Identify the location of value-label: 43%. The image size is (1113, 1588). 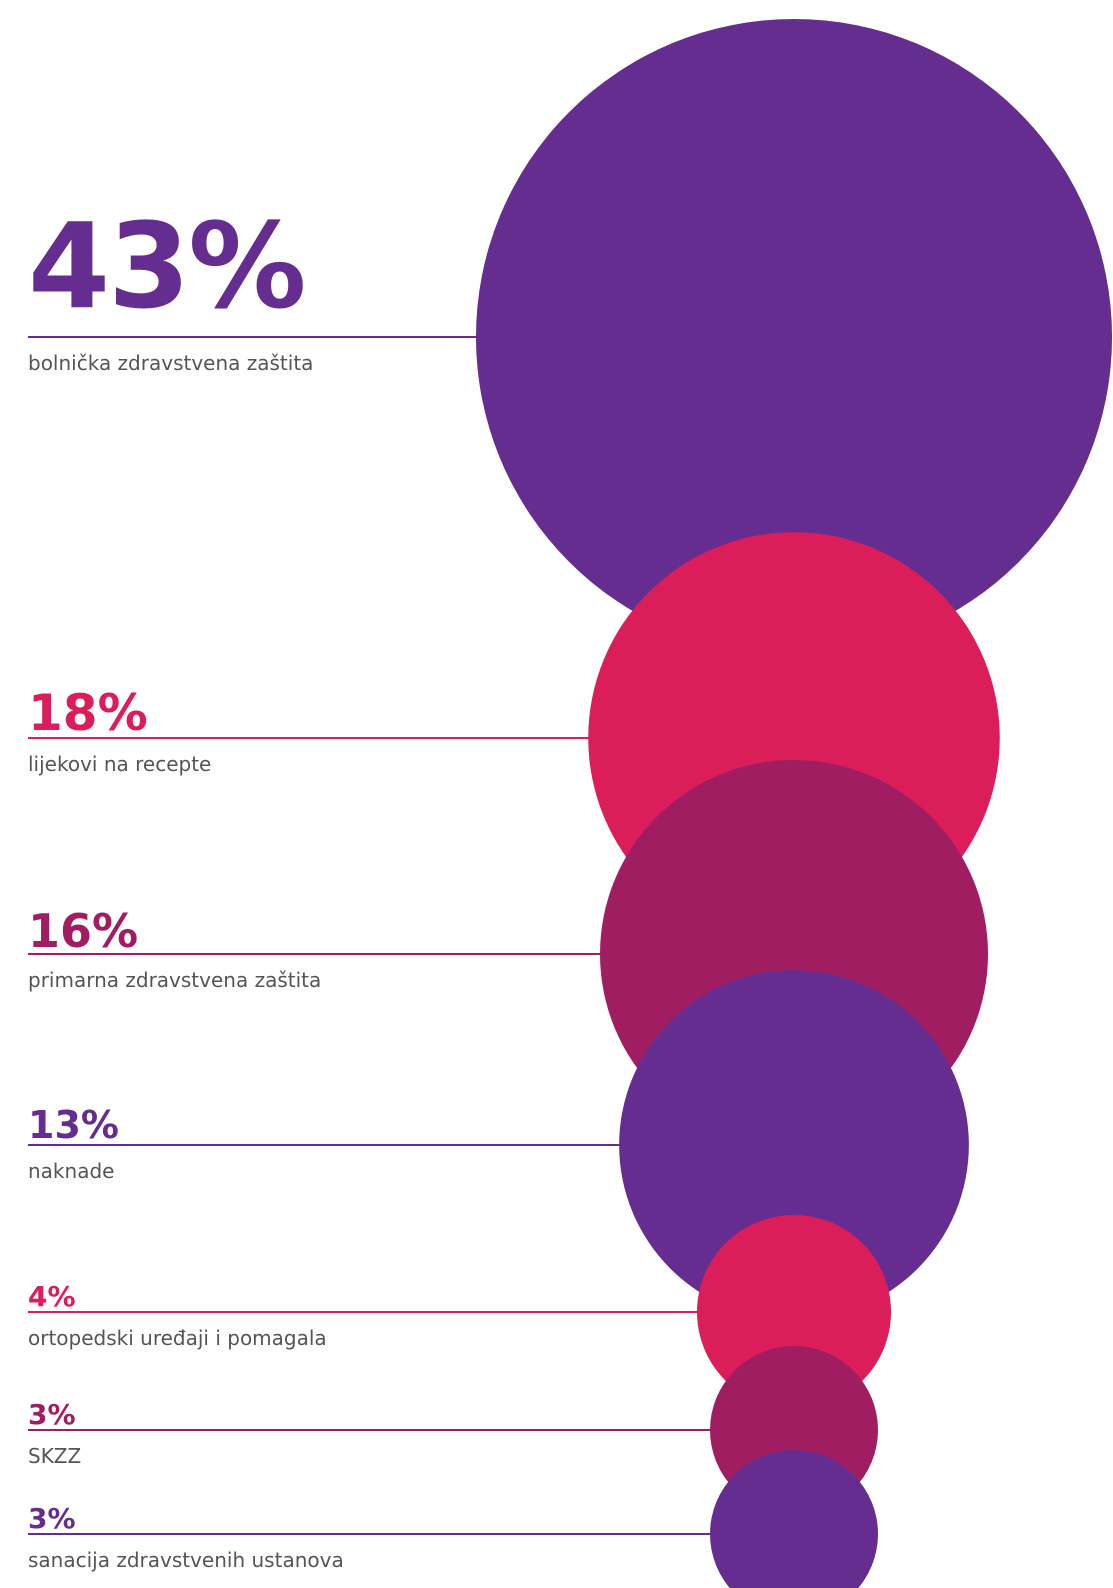
(167, 266).